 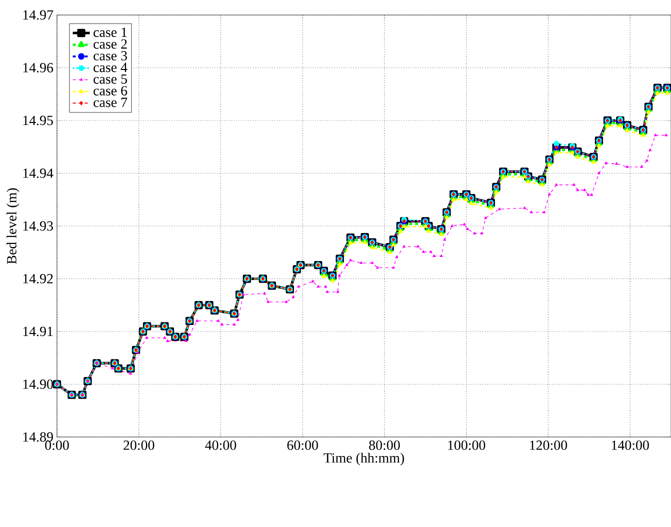 I want to click on legend-label: case 6, so click(x=111, y=91).